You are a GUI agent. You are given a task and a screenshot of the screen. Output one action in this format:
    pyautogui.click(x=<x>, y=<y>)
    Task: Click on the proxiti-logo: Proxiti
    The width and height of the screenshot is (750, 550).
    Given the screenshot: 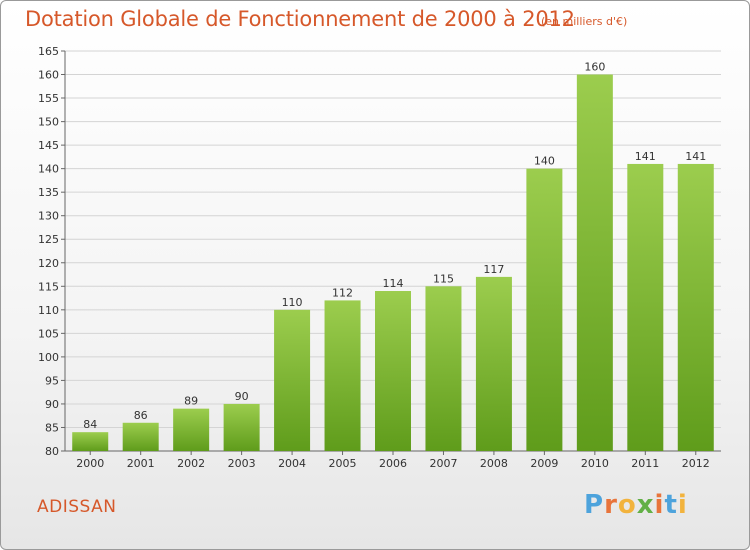 What is the action you would take?
    pyautogui.click(x=636, y=505)
    